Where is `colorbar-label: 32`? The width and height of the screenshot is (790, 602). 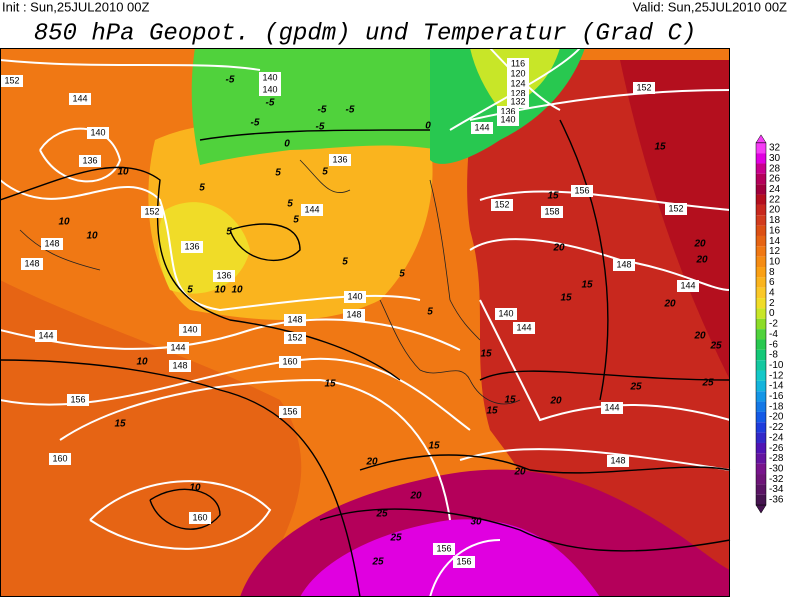
colorbar-label: 32 is located at coordinates (775, 148).